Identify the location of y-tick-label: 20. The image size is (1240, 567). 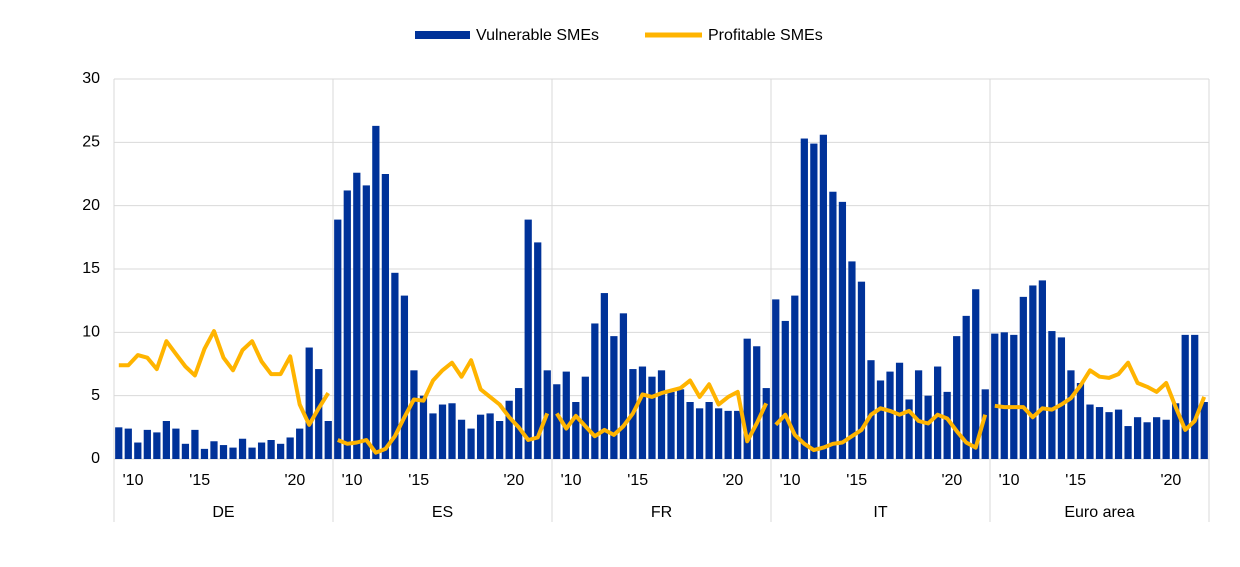
(91, 205).